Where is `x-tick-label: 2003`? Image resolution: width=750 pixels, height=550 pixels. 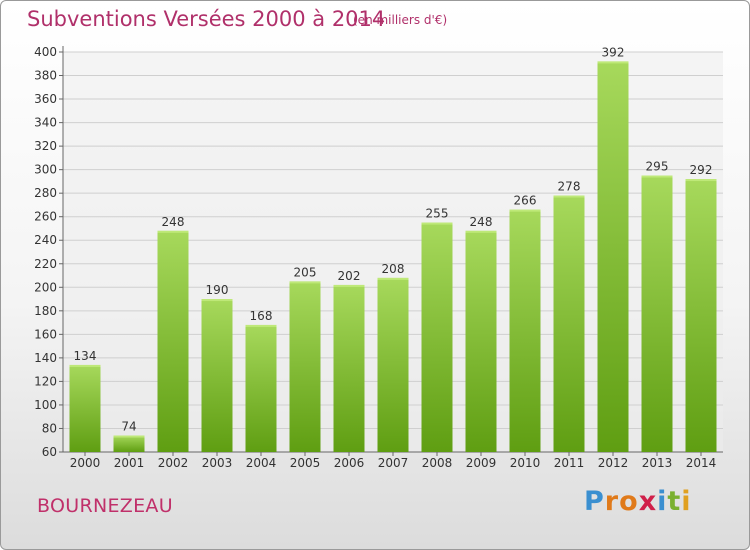
x-tick-label: 2003 is located at coordinates (217, 463).